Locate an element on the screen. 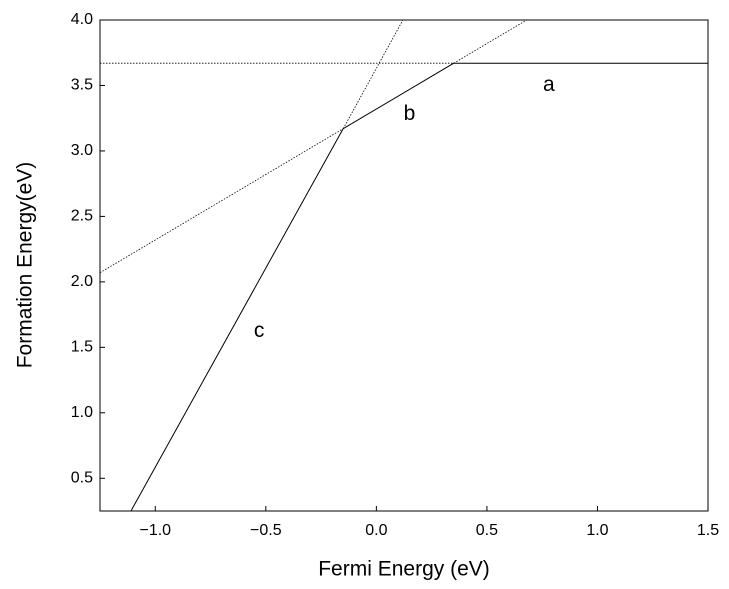 The width and height of the screenshot is (729, 589). x-tick-label: −0.5 is located at coordinates (266, 530).